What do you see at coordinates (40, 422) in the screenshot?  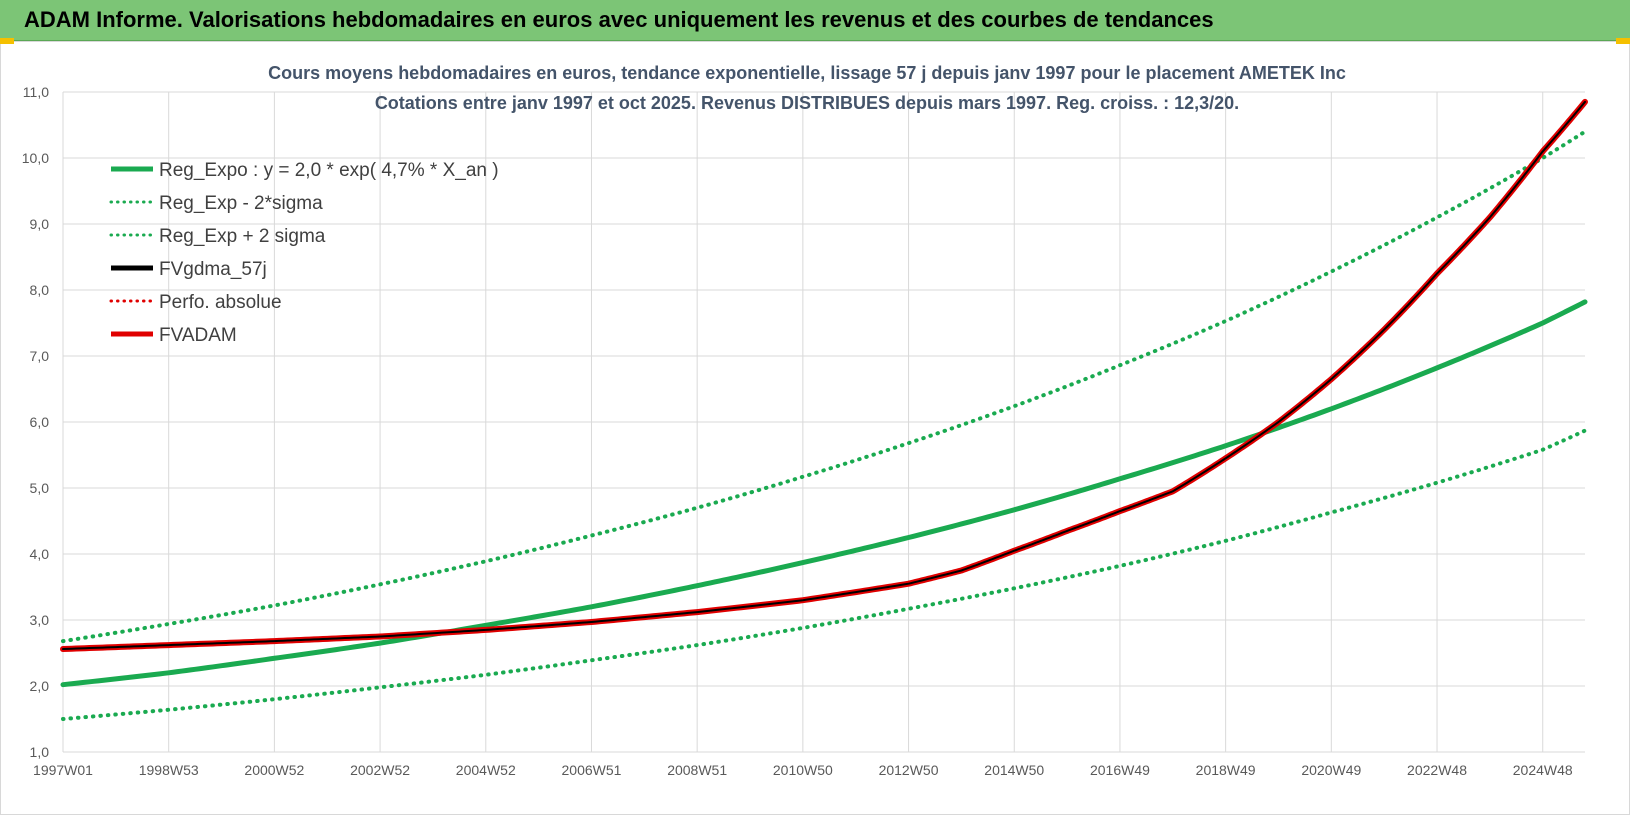 I see `y-tick-label: 6,0` at bounding box center [40, 422].